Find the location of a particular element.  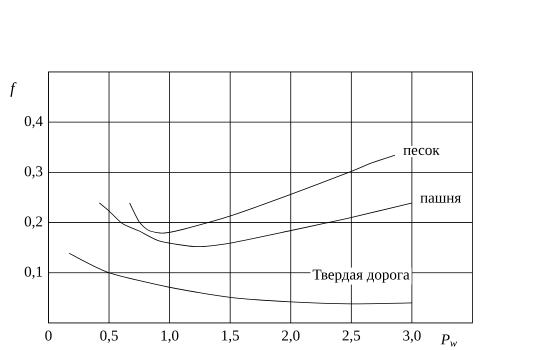

x-tick-label: 2,0 is located at coordinates (291, 336).